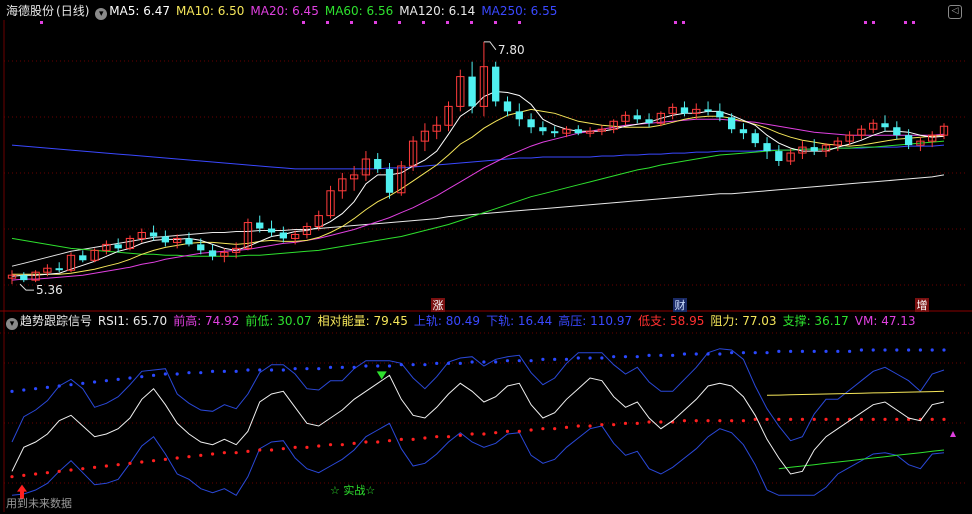  What do you see at coordinates (680, 305) in the screenshot?
I see `event-markers: 涨财增` at bounding box center [680, 305].